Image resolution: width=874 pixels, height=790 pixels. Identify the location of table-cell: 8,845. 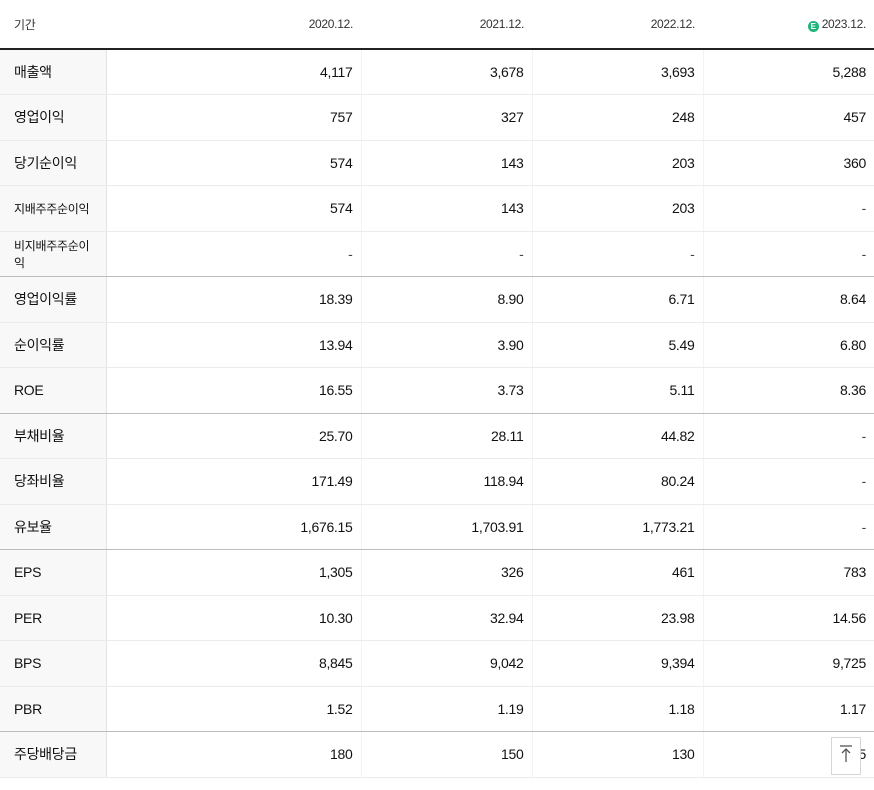
(234, 663).